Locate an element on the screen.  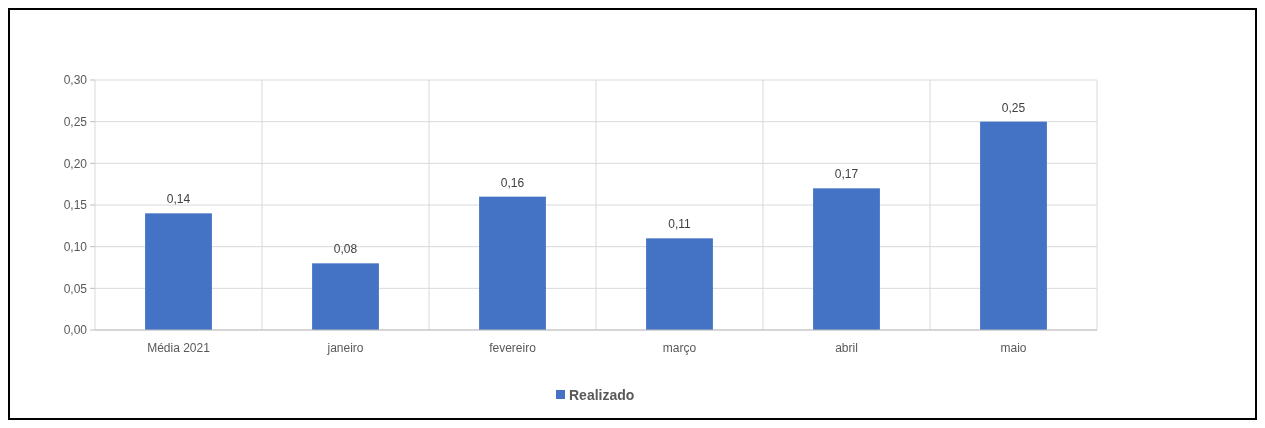
legend-label: Realizado is located at coordinates (602, 394).